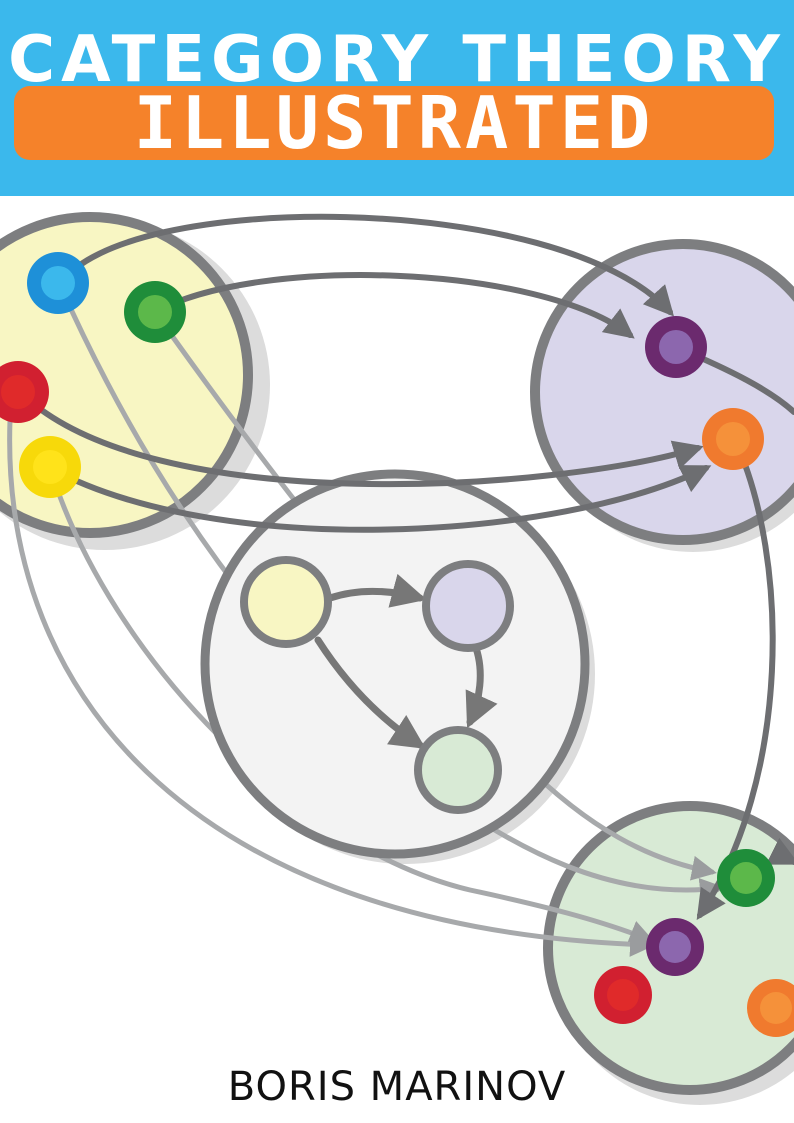 The width and height of the screenshot is (794, 1123). I want to click on inner-arrows, so click(406, 661).